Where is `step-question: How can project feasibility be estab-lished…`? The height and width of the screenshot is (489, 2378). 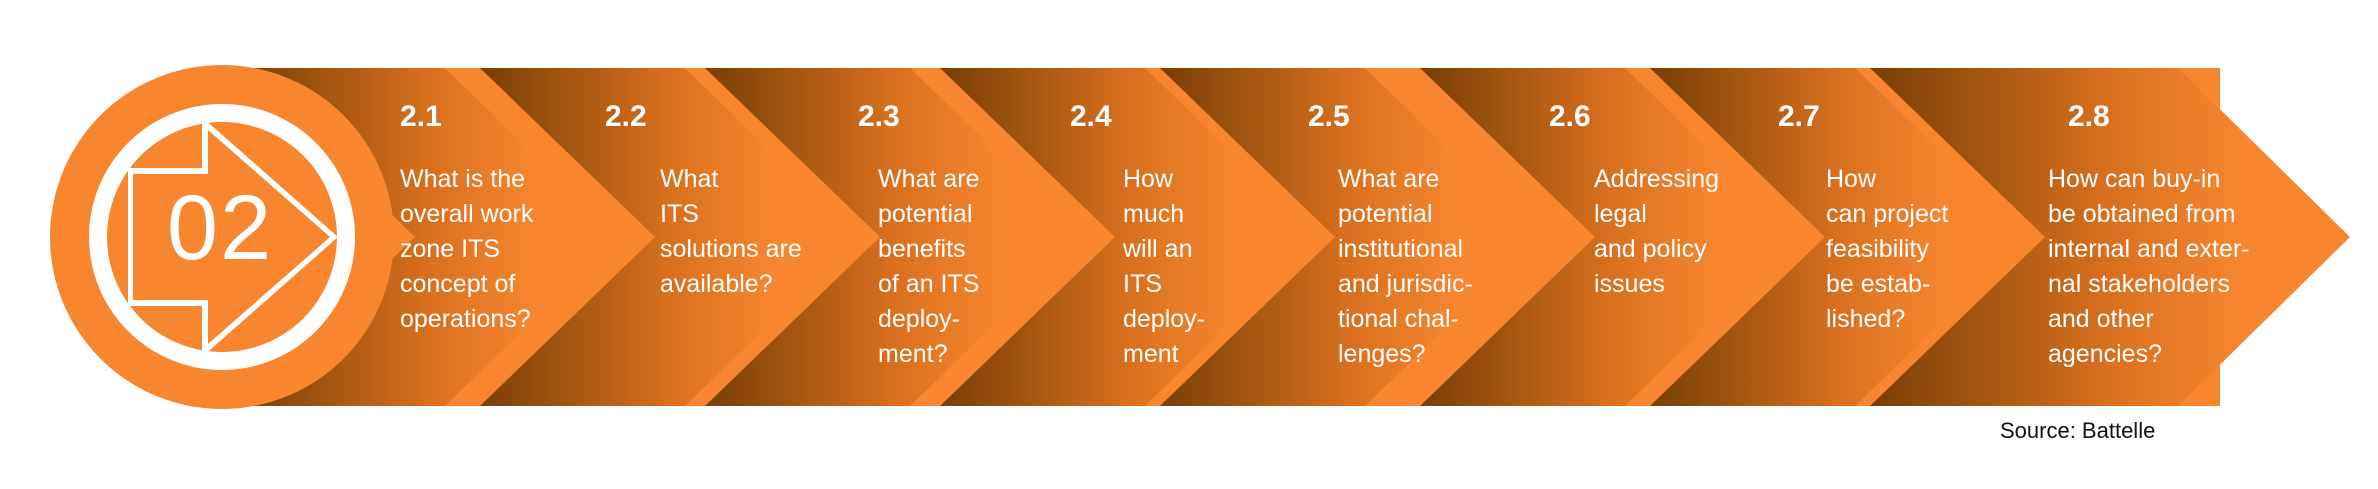 step-question: How can project feasibility be estab-lished… is located at coordinates (1887, 249).